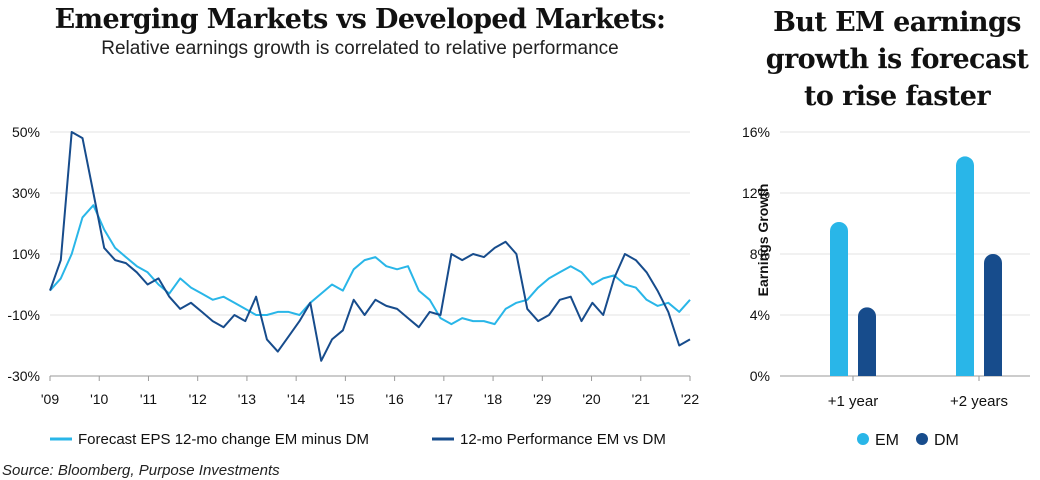 The image size is (1040, 480). I want to click on line-chart-x-tick-label: '21, so click(641, 399).